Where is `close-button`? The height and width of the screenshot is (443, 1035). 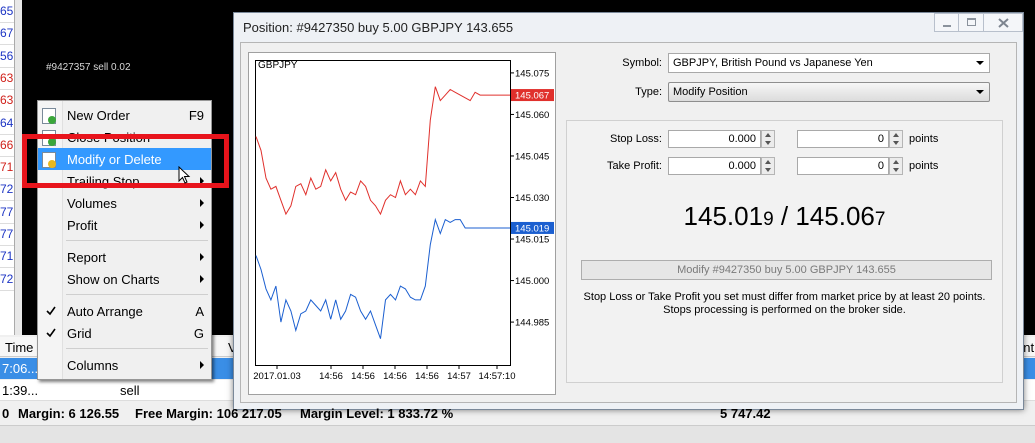 close-button is located at coordinates (1003, 22).